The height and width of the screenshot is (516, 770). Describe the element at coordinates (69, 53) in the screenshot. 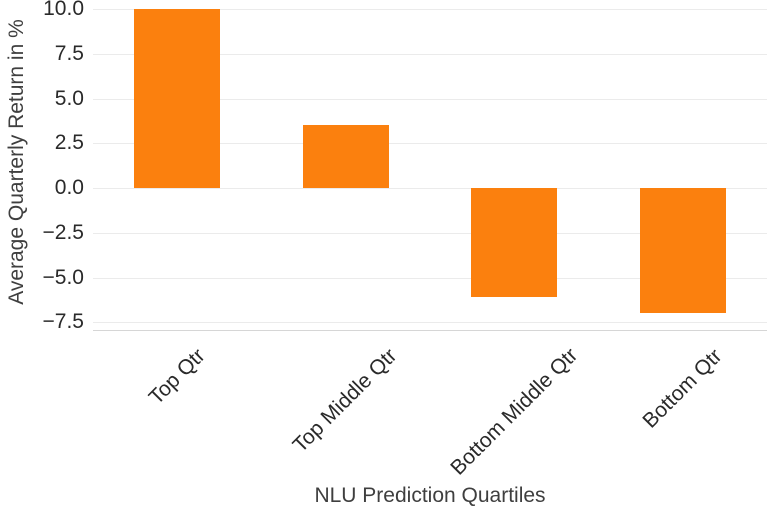

I see `y-tick-label: 7.5` at that location.